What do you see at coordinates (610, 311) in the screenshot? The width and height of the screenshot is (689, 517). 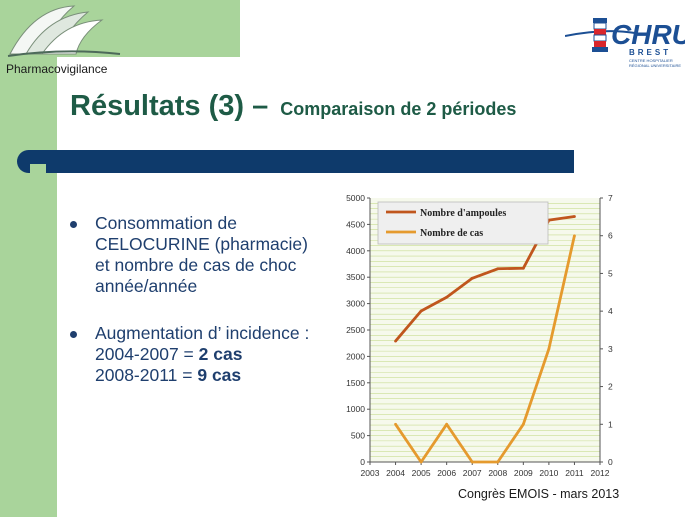 I see `right-tick-label: 4` at bounding box center [610, 311].